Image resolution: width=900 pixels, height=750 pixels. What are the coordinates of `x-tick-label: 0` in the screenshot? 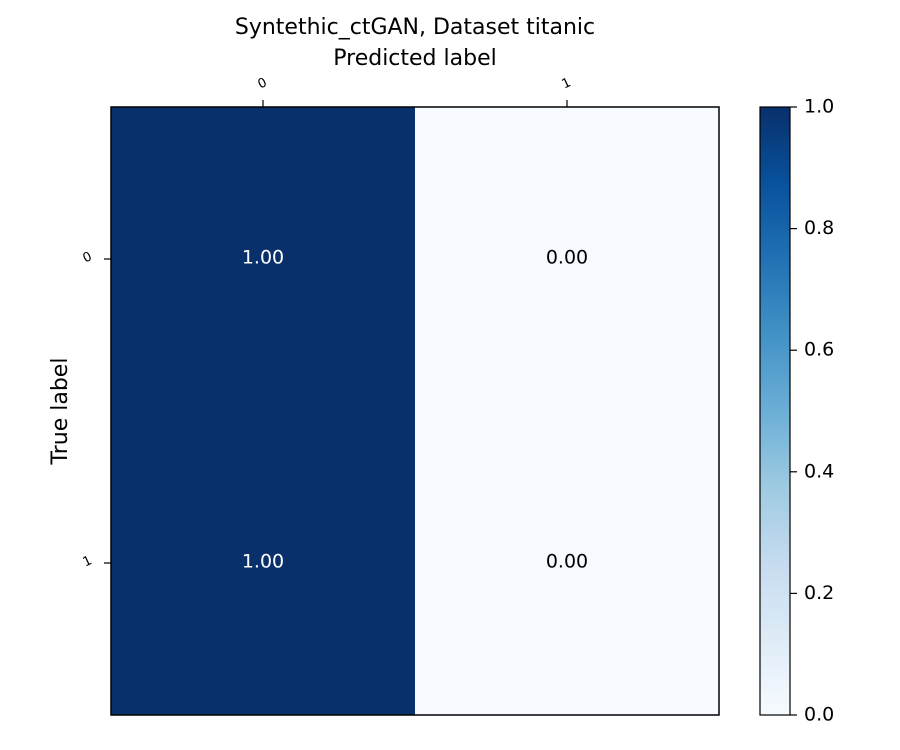 It's located at (263, 83).